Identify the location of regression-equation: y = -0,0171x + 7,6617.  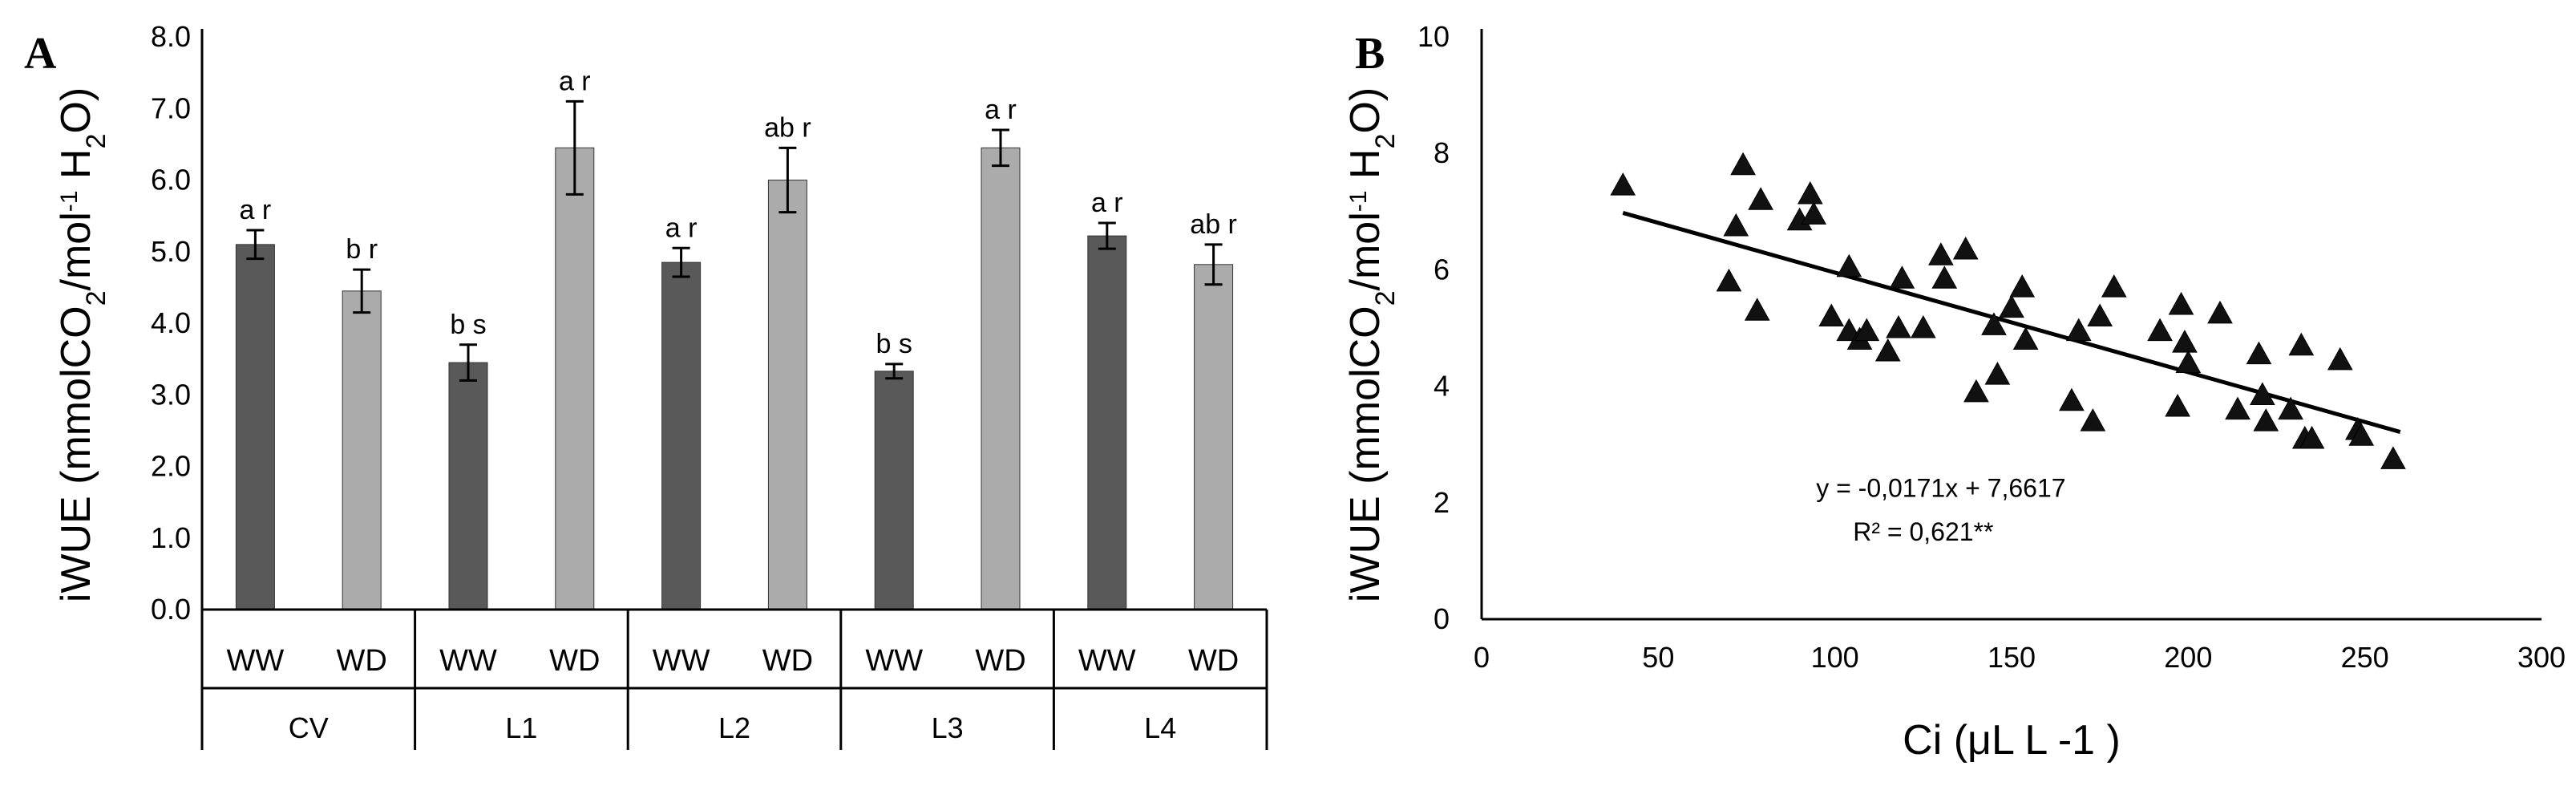
(1940, 488).